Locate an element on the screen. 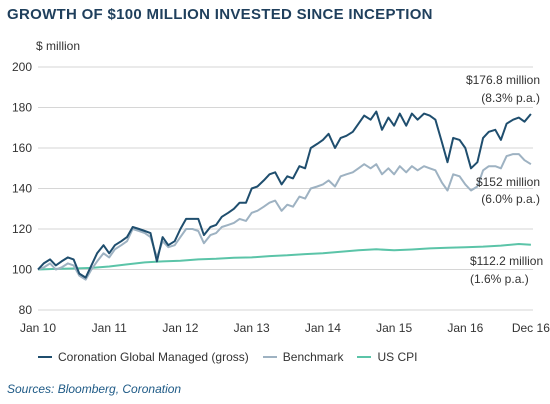 This screenshot has width=550, height=404. y-tick-label: 80 is located at coordinates (26, 310).